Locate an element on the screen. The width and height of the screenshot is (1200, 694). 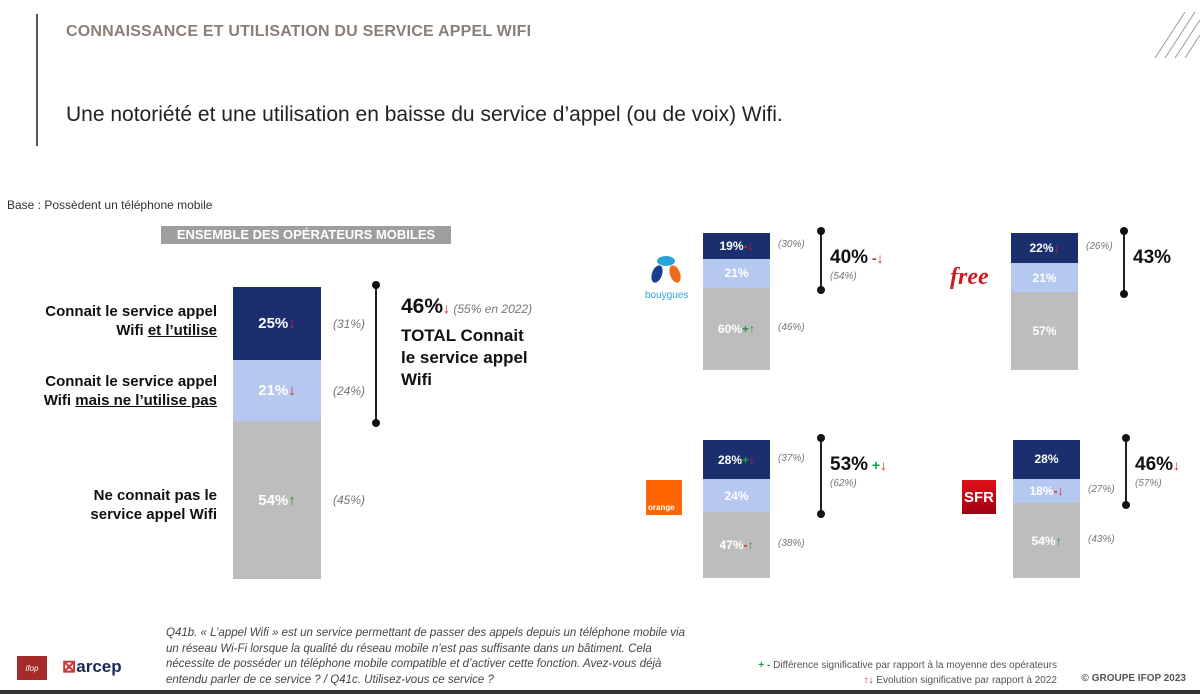
total-value: 43% is located at coordinates (1152, 258).